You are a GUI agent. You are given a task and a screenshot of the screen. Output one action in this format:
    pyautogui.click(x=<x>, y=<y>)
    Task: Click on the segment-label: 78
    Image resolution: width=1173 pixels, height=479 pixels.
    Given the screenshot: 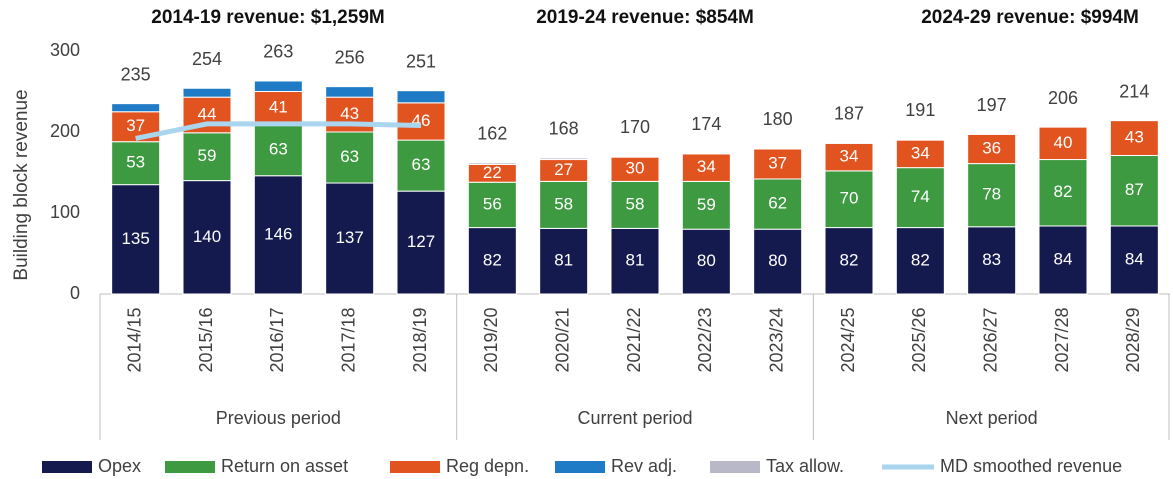 What is the action you would take?
    pyautogui.click(x=991, y=194)
    